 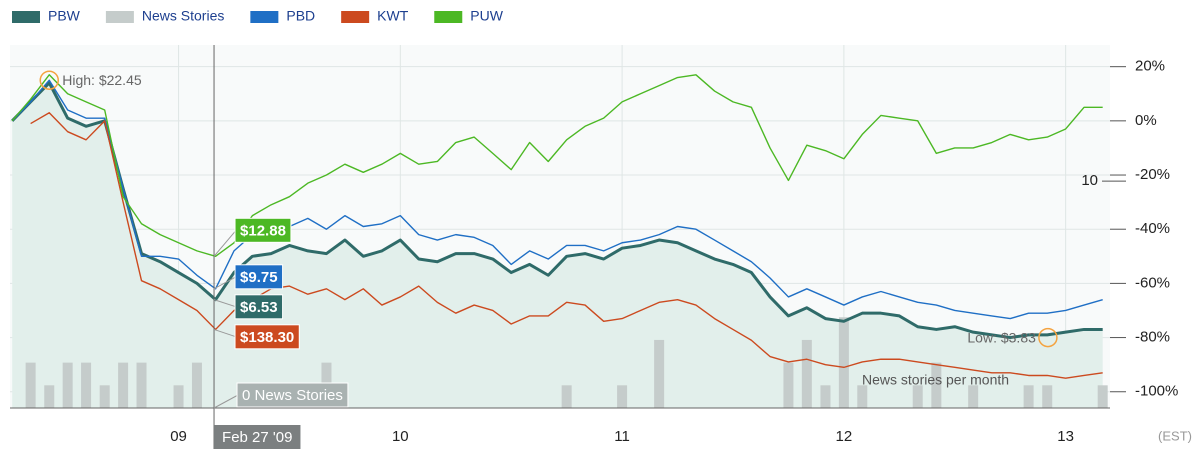 I want to click on value-callout-label: $6.53, so click(x=259, y=307).